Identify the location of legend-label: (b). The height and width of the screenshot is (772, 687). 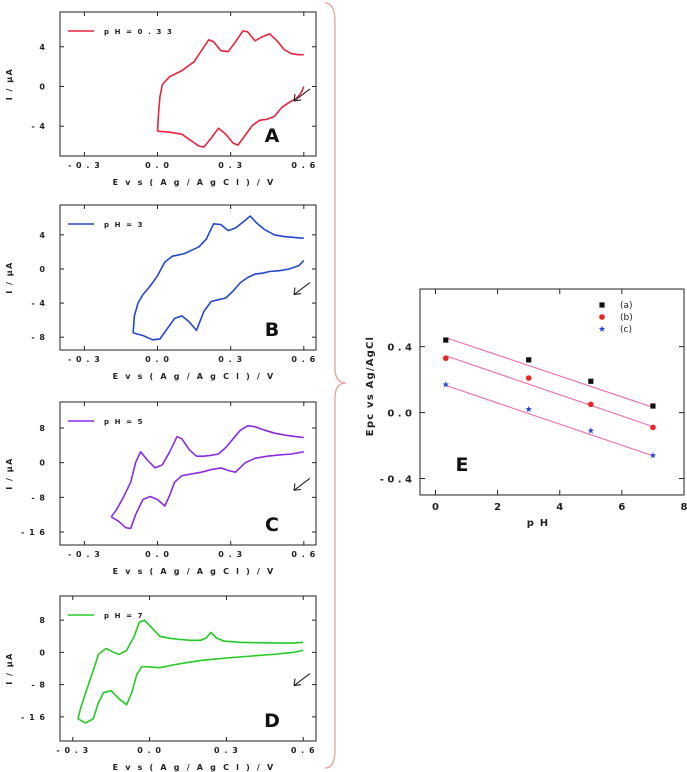
(626, 318).